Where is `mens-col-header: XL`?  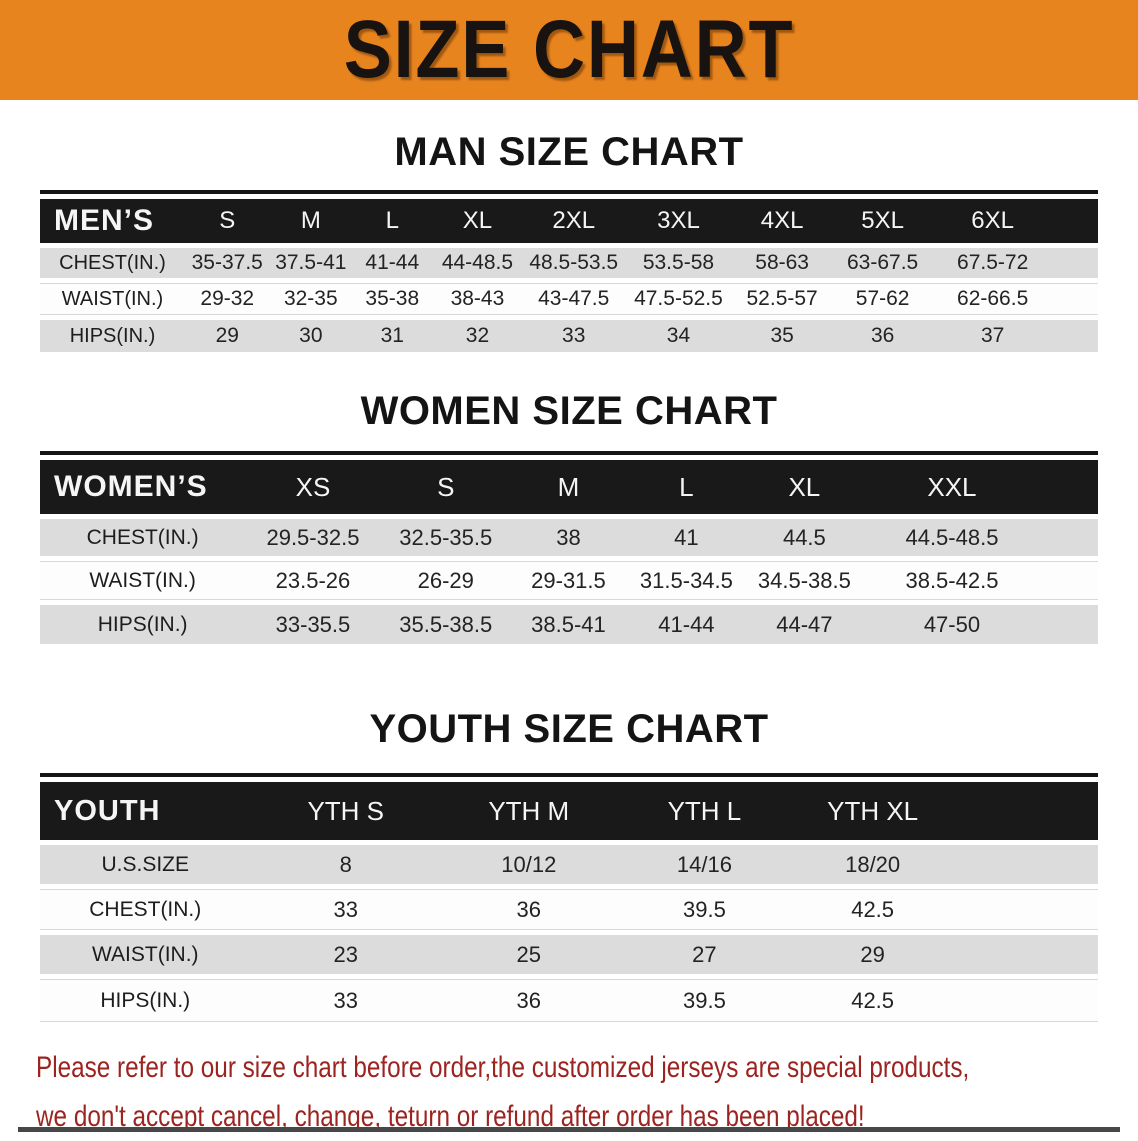 mens-col-header: XL is located at coordinates (477, 221).